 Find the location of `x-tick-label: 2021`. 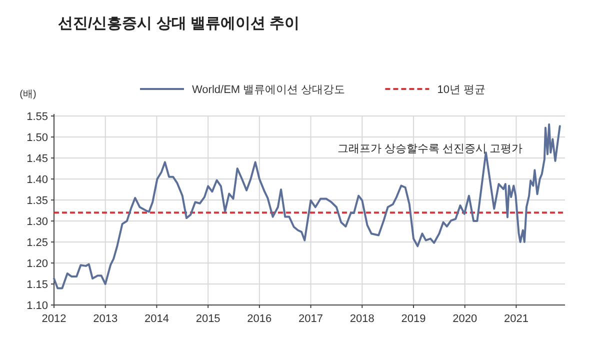

x-tick-label: 2021 is located at coordinates (516, 319).